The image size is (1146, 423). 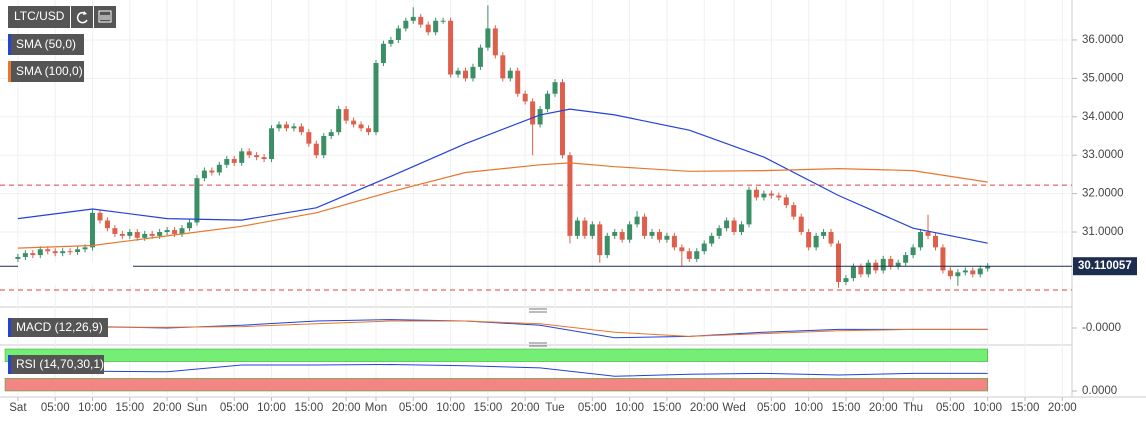 I want to click on y-tick-label: -0.0000, so click(x=1101, y=328).